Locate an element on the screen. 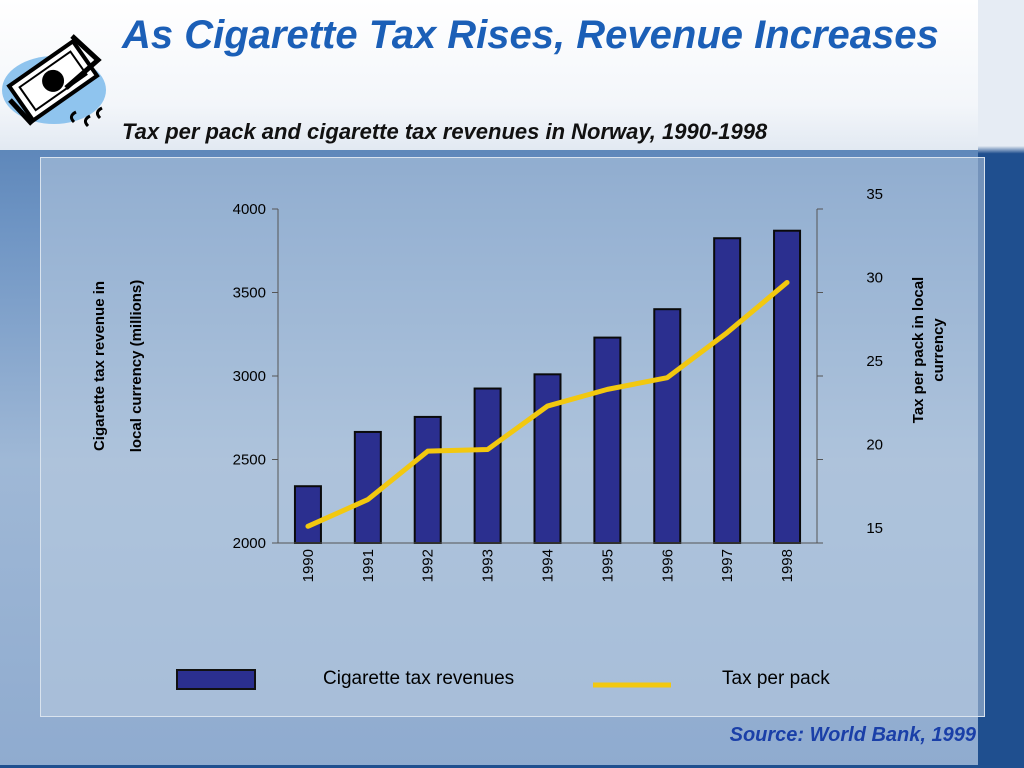 This screenshot has width=1024, height=768. right-tick-label: 25 is located at coordinates (874, 361).